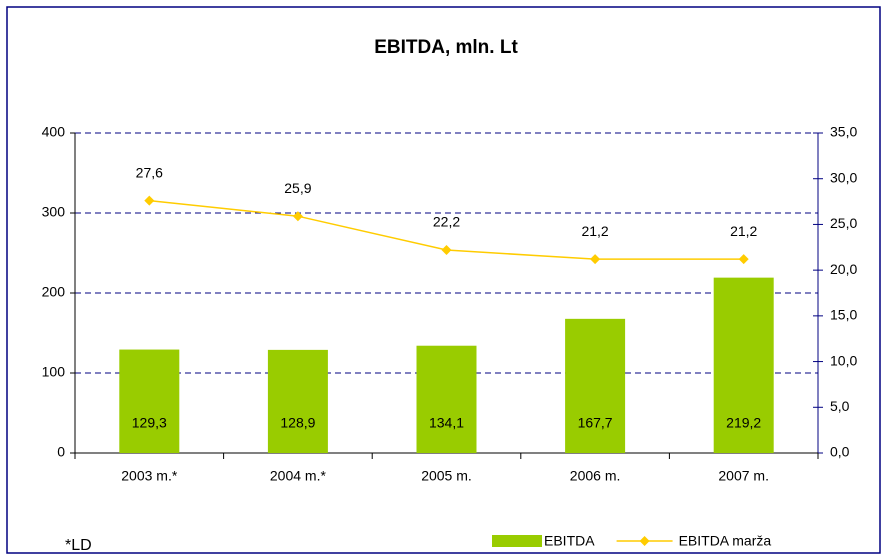 Image resolution: width=888 pixels, height=560 pixels. Describe the element at coordinates (725, 541) in the screenshot. I see `legend-label: EBITDA marža` at that location.